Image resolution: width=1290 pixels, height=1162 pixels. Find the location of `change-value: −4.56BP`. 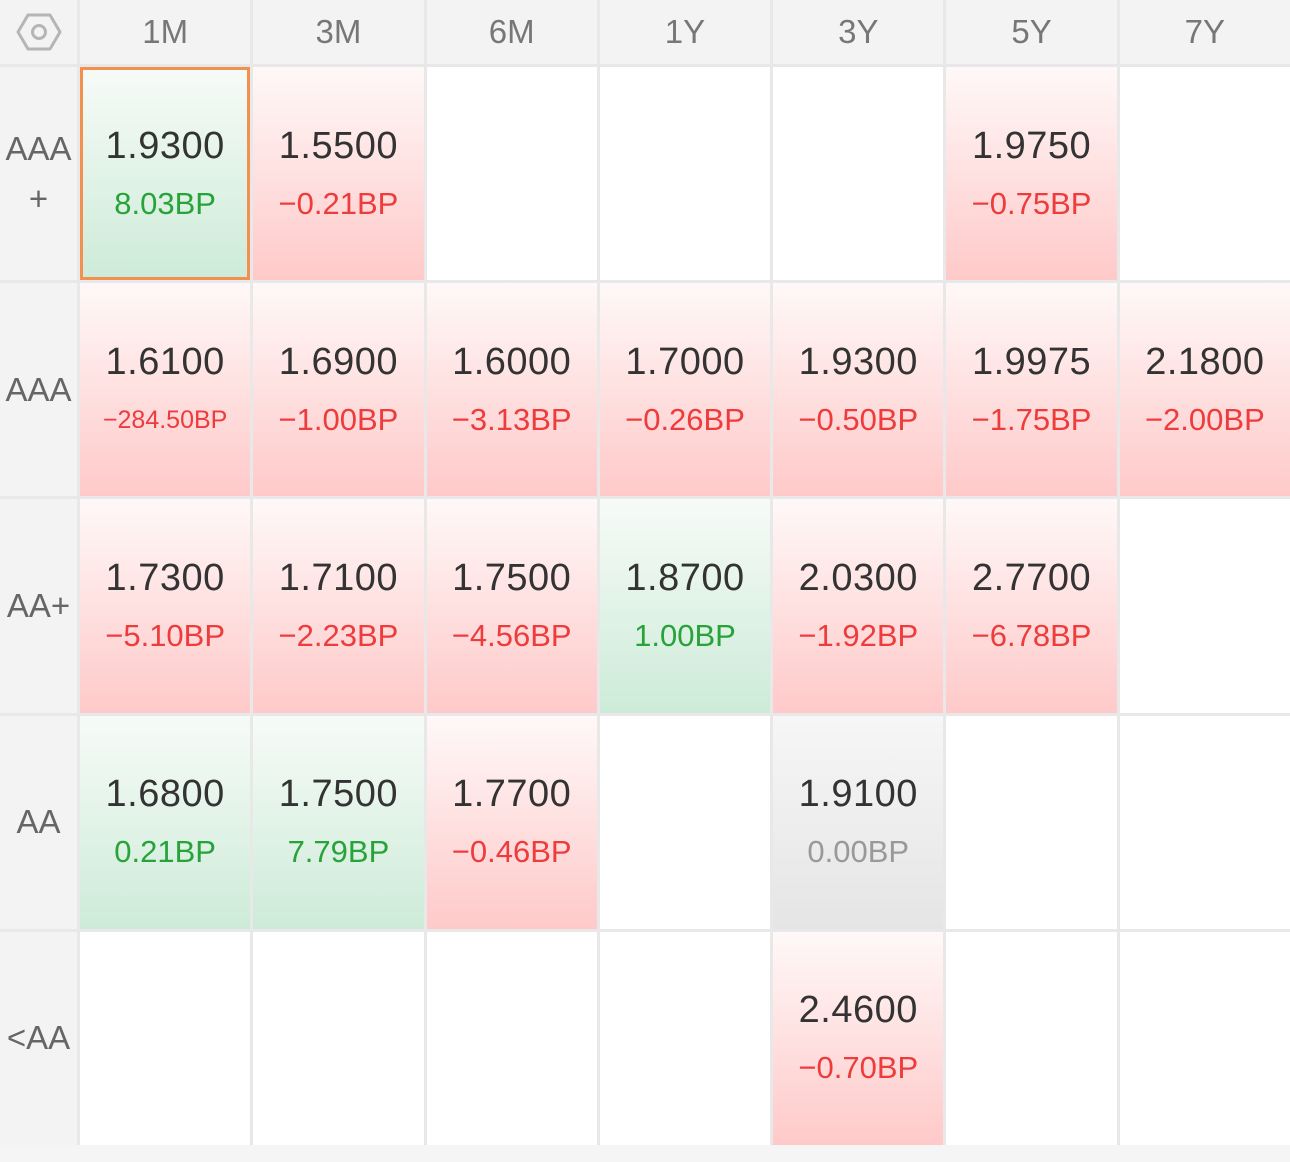

change-value: −4.56BP is located at coordinates (511, 635).